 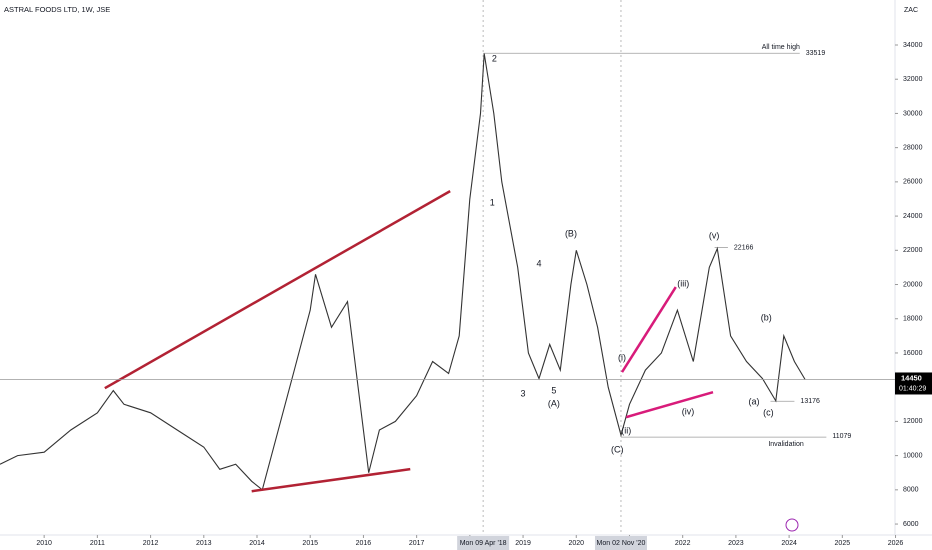 What do you see at coordinates (494, 58) in the screenshot?
I see `wave-label: 2` at bounding box center [494, 58].